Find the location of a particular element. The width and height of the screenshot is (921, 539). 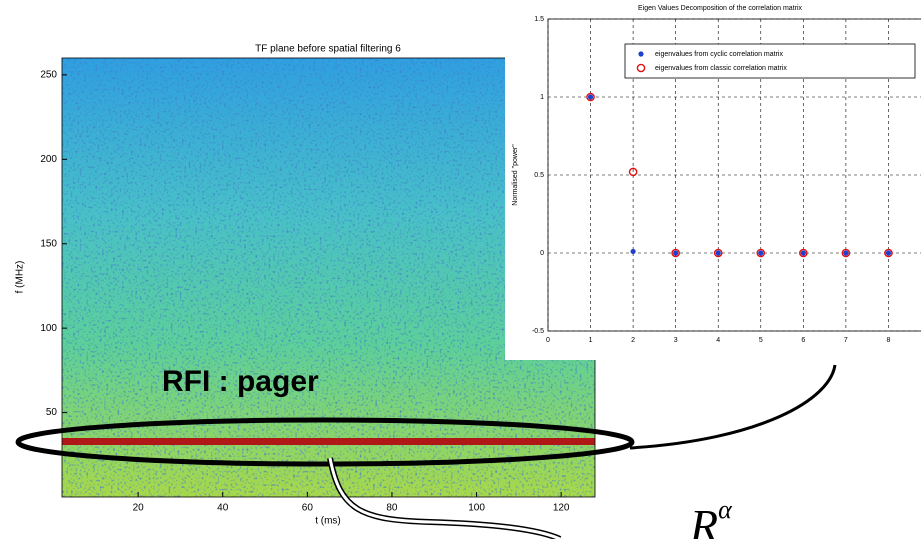

x-axis-label: t (ms) is located at coordinates (328, 521).